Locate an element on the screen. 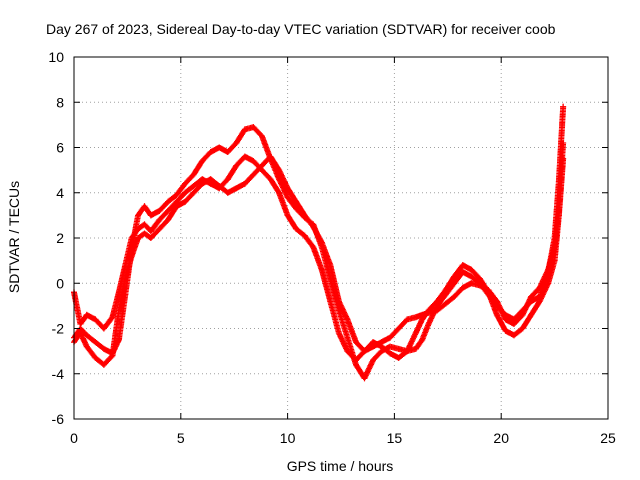  x-tick-label: 10 is located at coordinates (288, 438).